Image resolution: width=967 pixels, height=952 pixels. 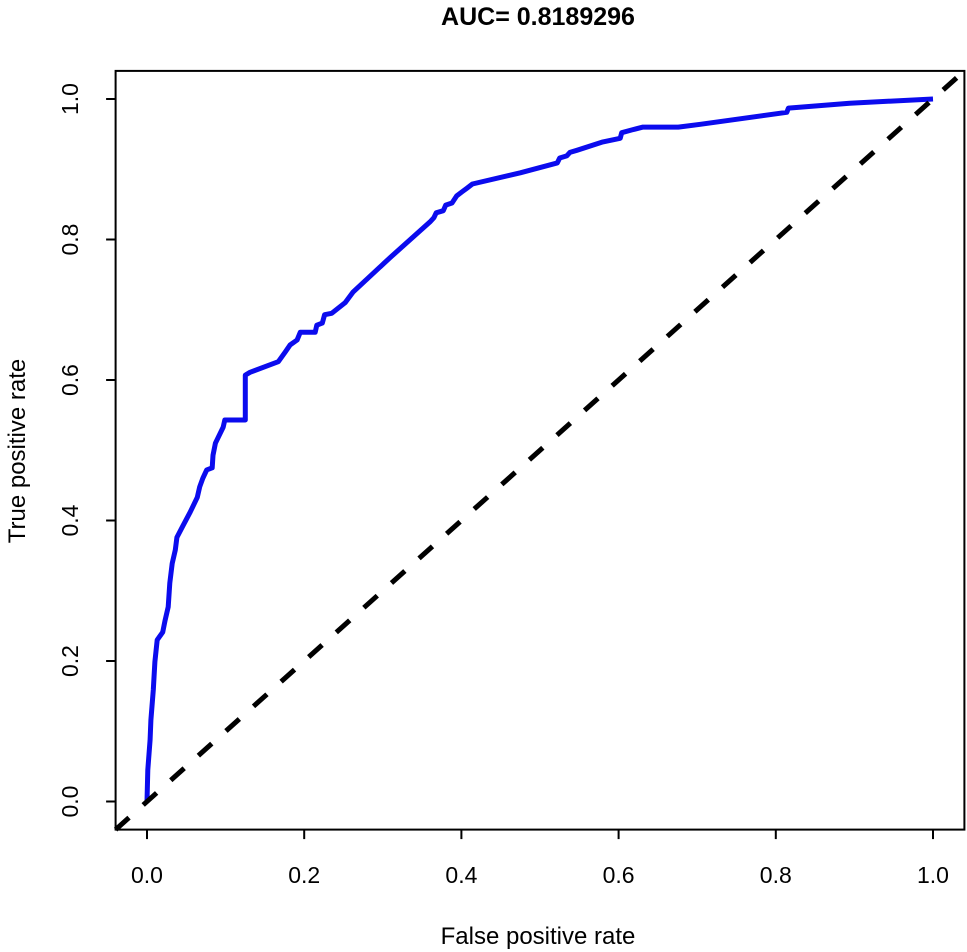 What do you see at coordinates (304, 875) in the screenshot?
I see `x-tick-label: 0.2` at bounding box center [304, 875].